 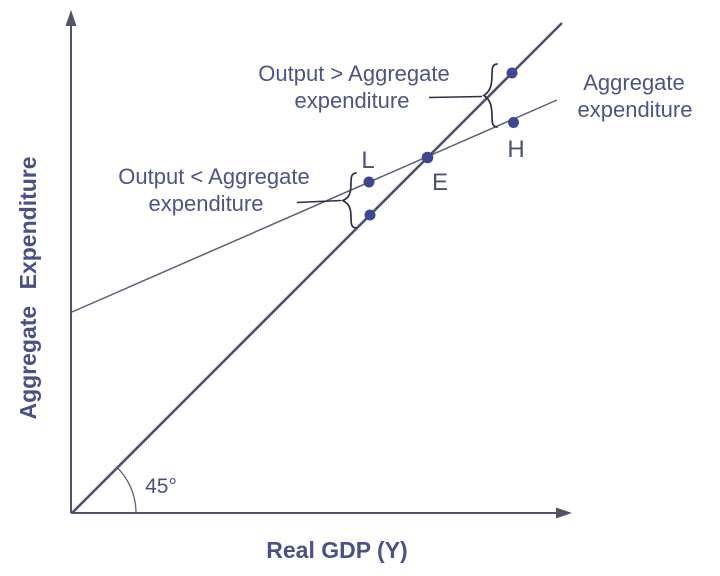 I want to click on dot-point-e, so click(x=427, y=157).